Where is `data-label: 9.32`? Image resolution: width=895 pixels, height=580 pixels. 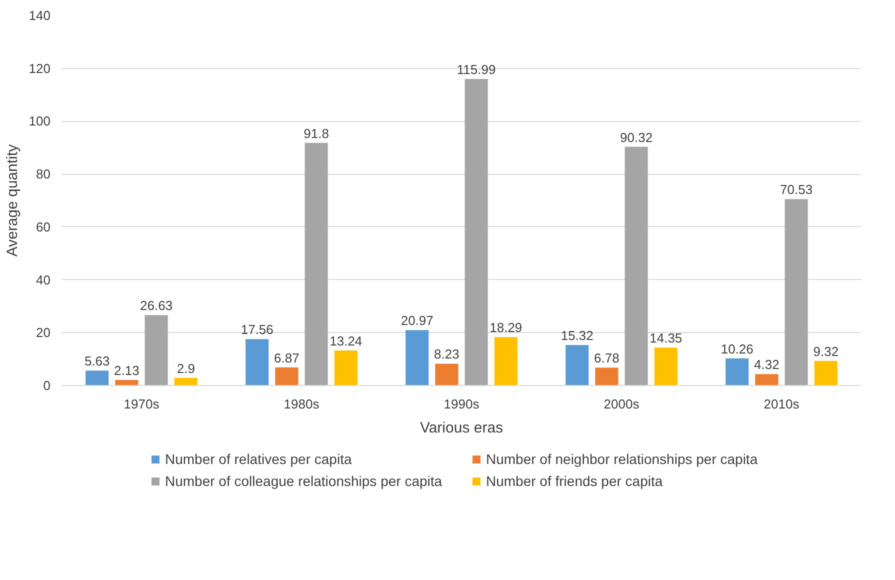 data-label: 9.32 is located at coordinates (826, 351).